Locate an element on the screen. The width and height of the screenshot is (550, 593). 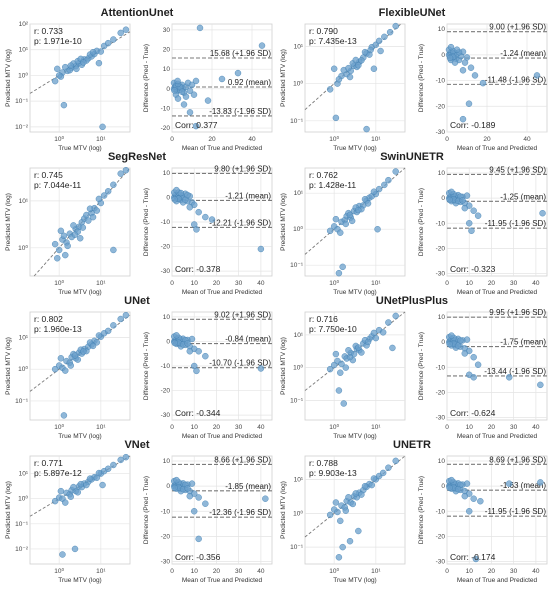
p-value-label: p: 7.044e-11 is located at coordinates (57, 185).